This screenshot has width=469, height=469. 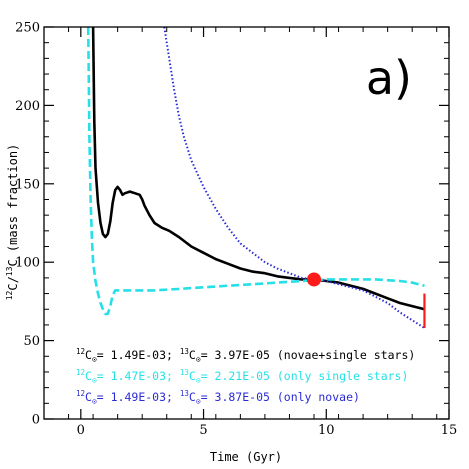 I want to click on y-axis-label: 12C/13C (mass fraction), so click(x=12, y=222).